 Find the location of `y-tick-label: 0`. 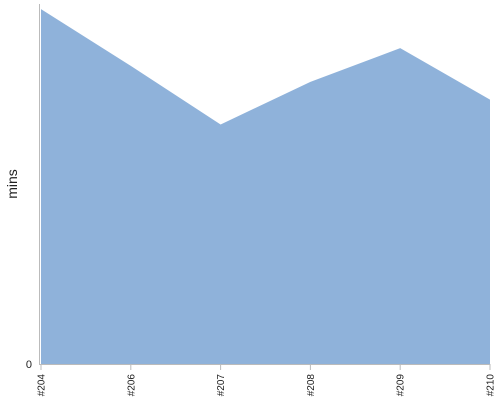

y-tick-label: 0 is located at coordinates (29, 365).